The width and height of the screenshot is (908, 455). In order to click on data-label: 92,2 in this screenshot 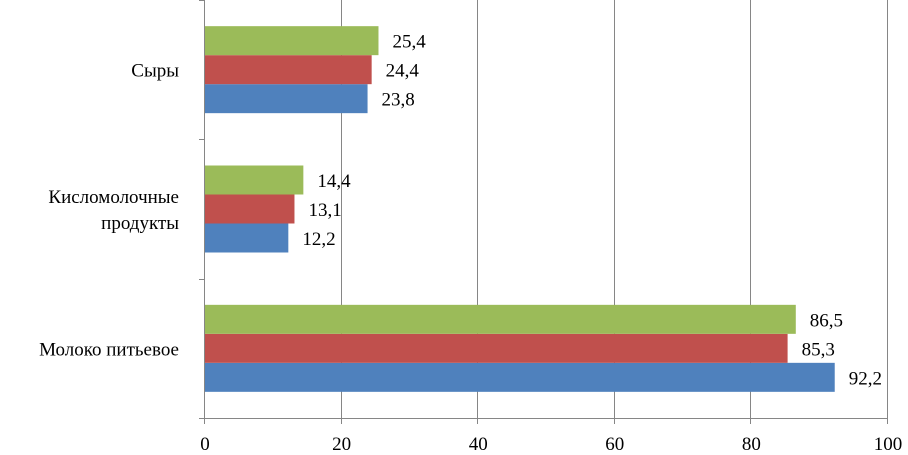, I will do `click(865, 378)`.